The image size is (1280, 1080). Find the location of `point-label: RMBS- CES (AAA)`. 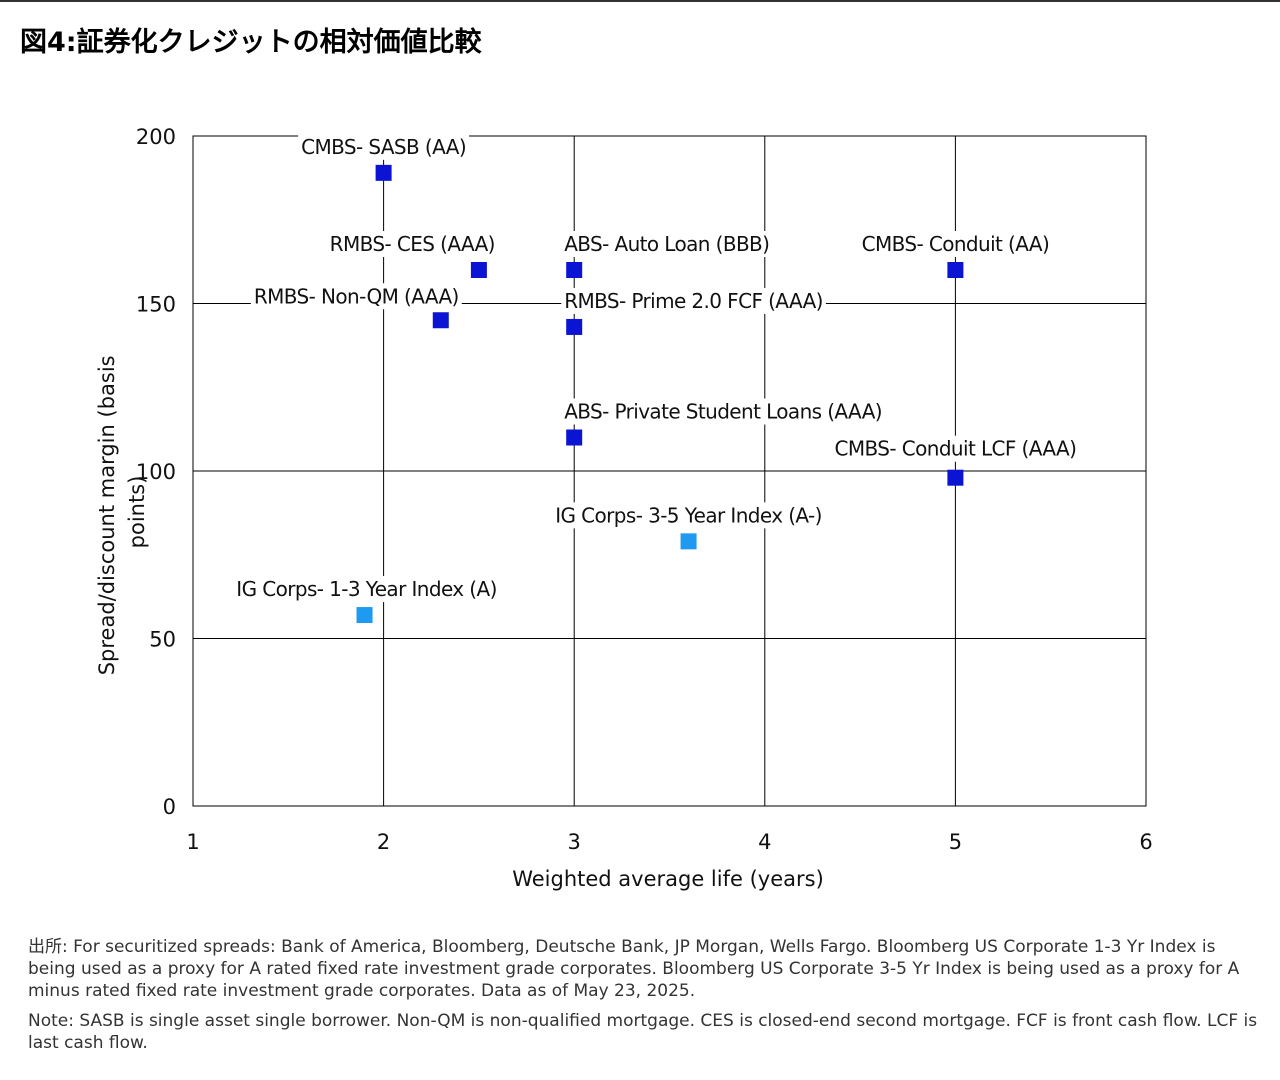

point-label: RMBS- CES (AAA) is located at coordinates (412, 244).